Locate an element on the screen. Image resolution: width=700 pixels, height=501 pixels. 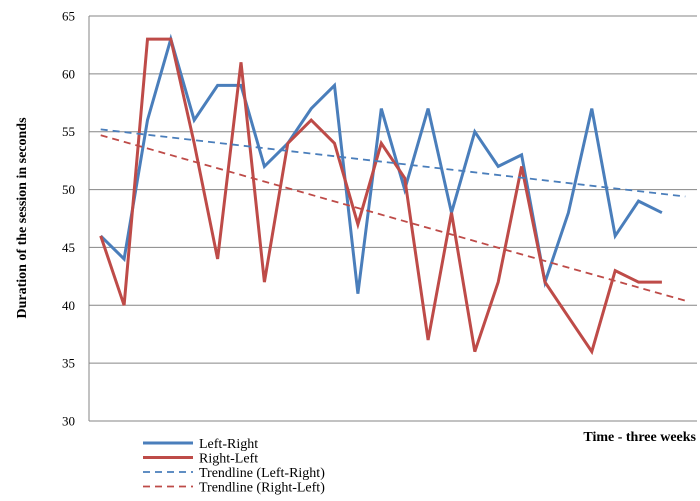
y-tick-label: 40 is located at coordinates (68, 305).